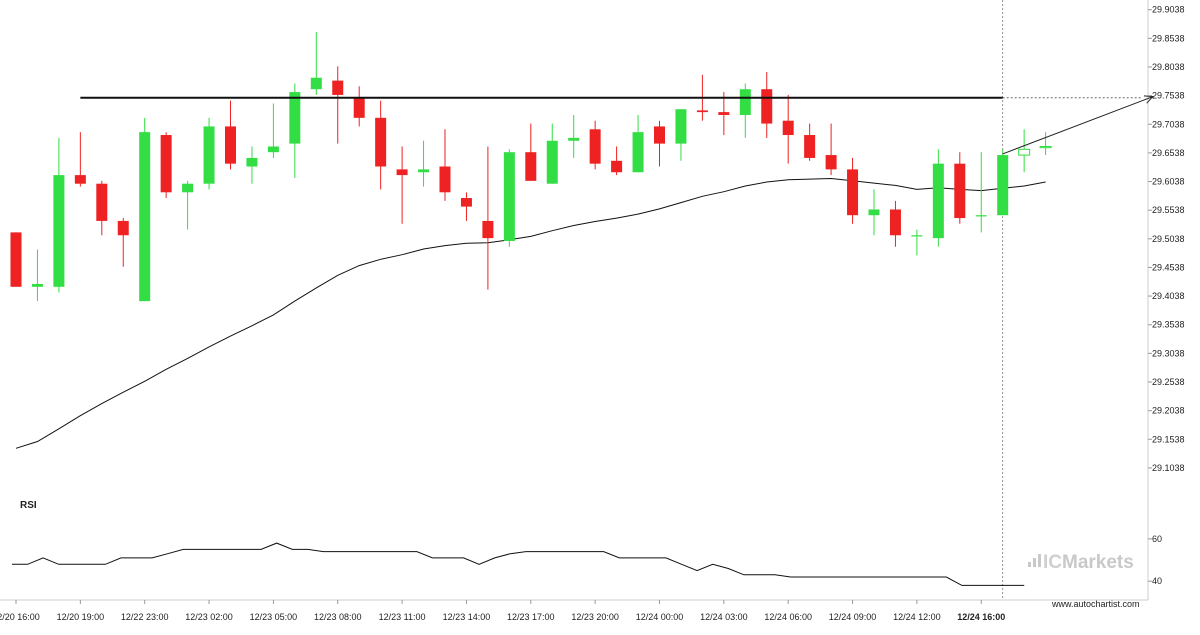 This screenshot has height=635, width=1200. I want to click on watermark-prefix: IC, so click(1052, 562).